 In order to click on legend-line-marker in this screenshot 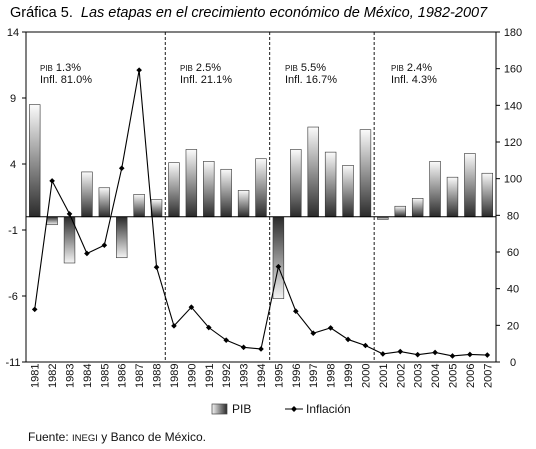, I will do `click(294, 409)`.